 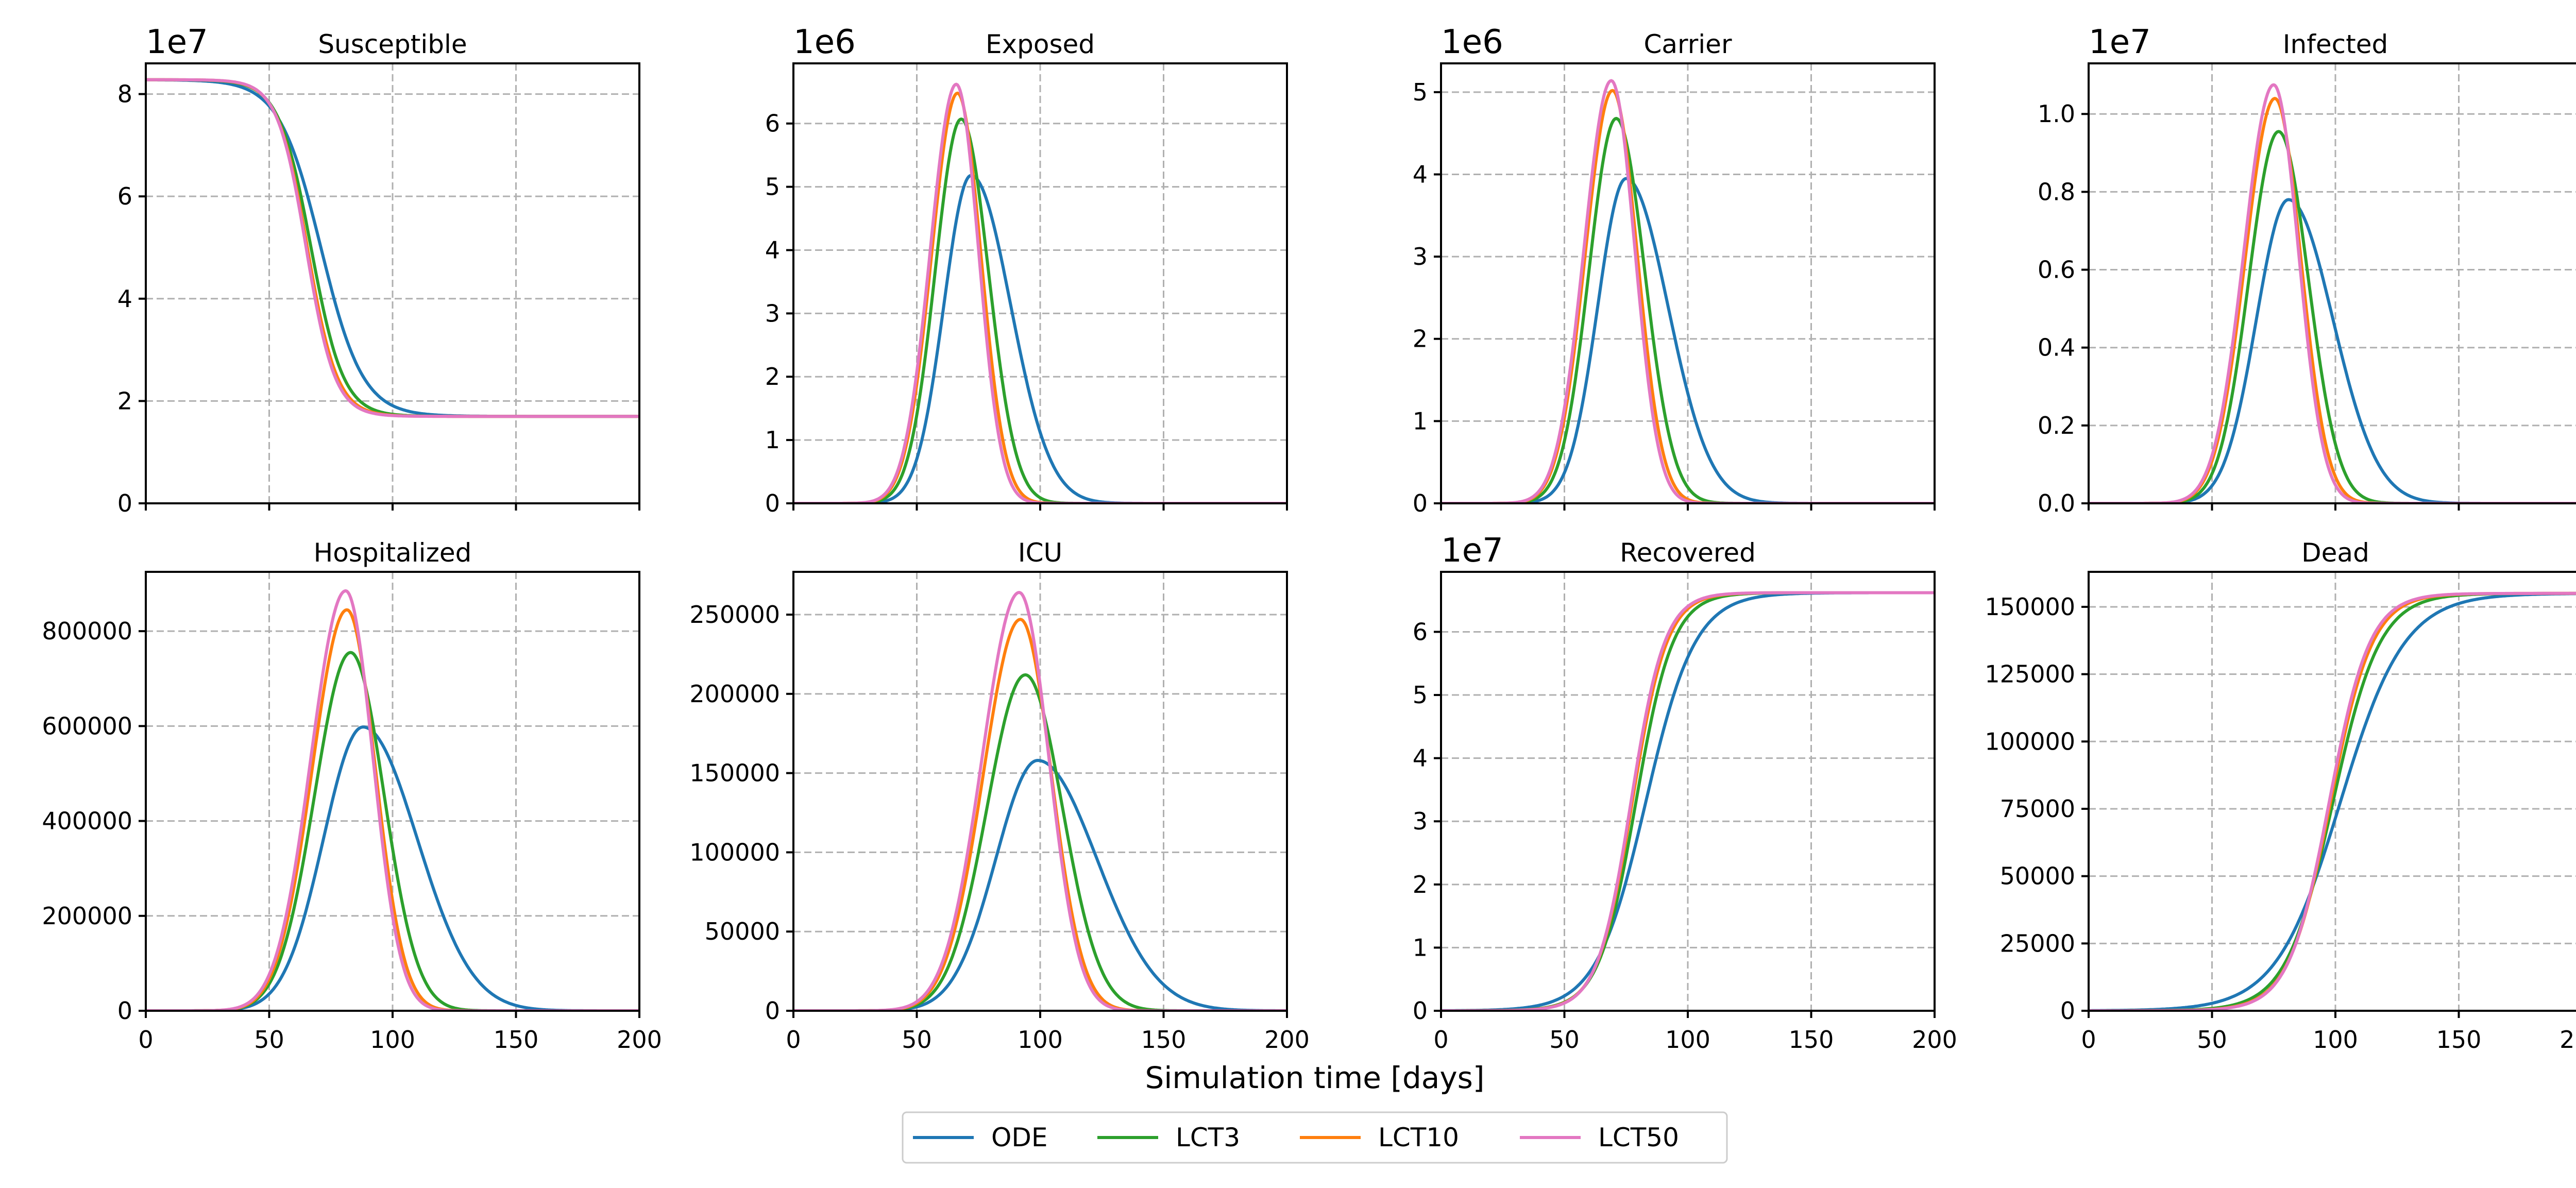 I want to click on panel-carrier: 0 1 2 3 4 5 Carrier 1e6, so click(x=1674, y=270).